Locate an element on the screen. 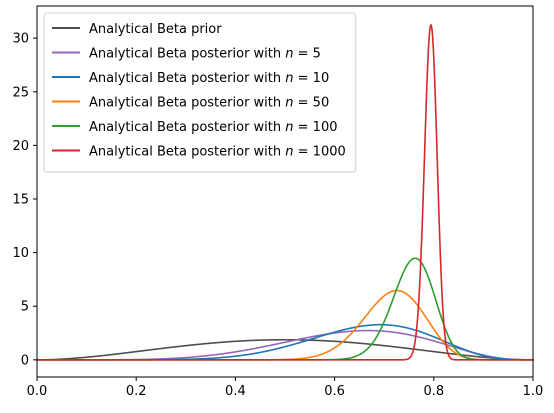 The image size is (554, 413). y-tick-label: 20 is located at coordinates (20, 146).